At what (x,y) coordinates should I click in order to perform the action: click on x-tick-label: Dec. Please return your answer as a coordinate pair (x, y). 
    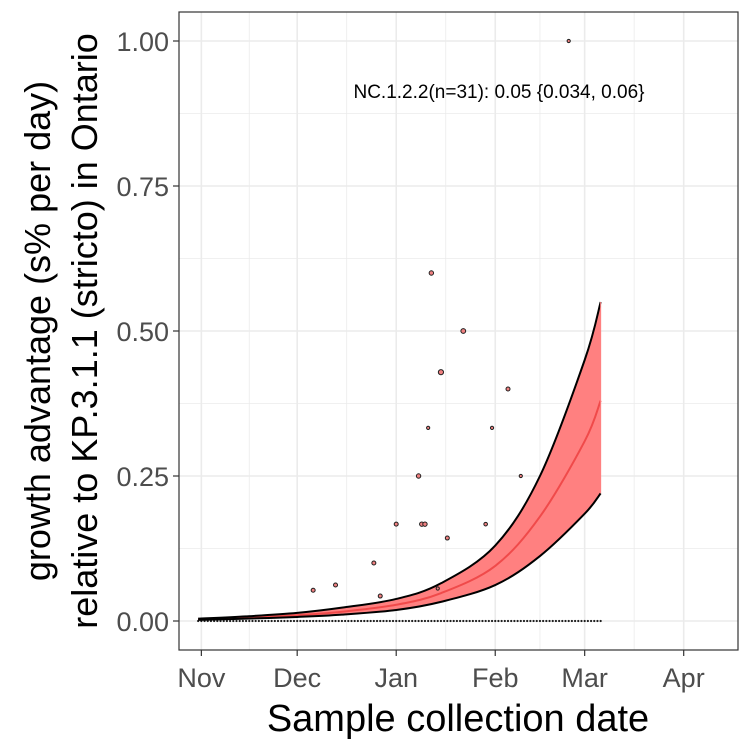
    Looking at the image, I should click on (297, 678).